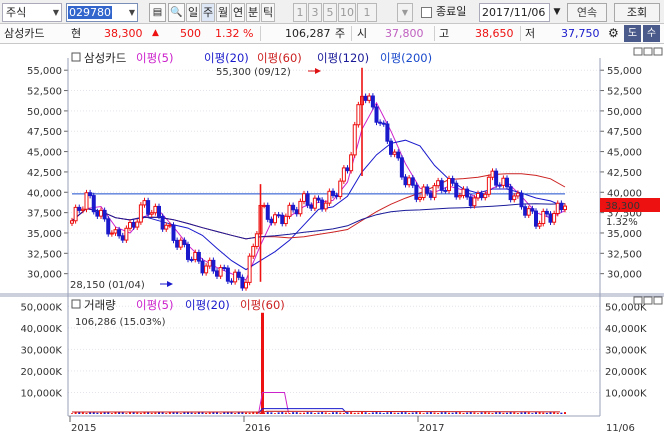 The width and height of the screenshot is (664, 437). What do you see at coordinates (208, 12) in the screenshot?
I see `period-week-button: 주` at bounding box center [208, 12].